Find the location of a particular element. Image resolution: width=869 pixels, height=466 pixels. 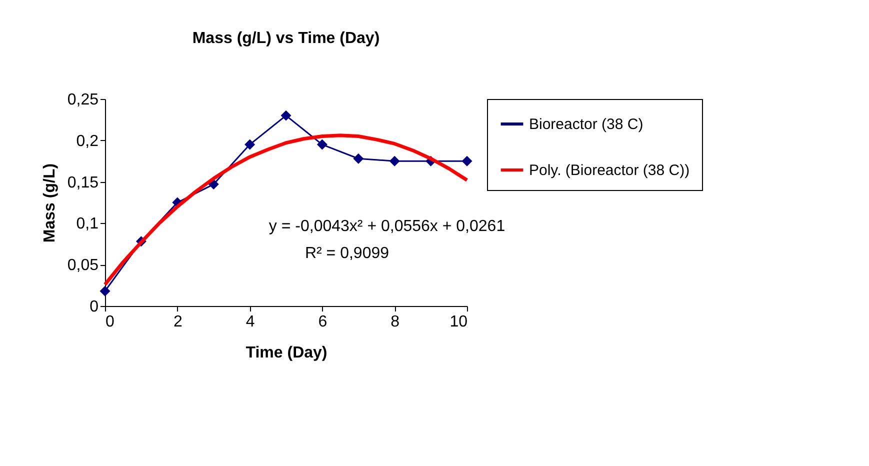

y-tick-label: 0,1 is located at coordinates (87, 224).